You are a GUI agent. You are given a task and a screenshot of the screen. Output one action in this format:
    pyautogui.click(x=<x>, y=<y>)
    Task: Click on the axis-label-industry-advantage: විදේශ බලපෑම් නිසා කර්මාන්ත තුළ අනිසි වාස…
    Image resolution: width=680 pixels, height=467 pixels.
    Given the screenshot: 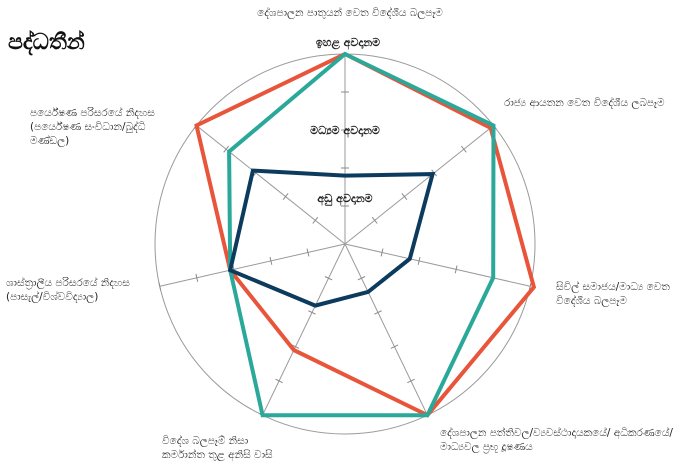 What is the action you would take?
    pyautogui.click(x=217, y=448)
    